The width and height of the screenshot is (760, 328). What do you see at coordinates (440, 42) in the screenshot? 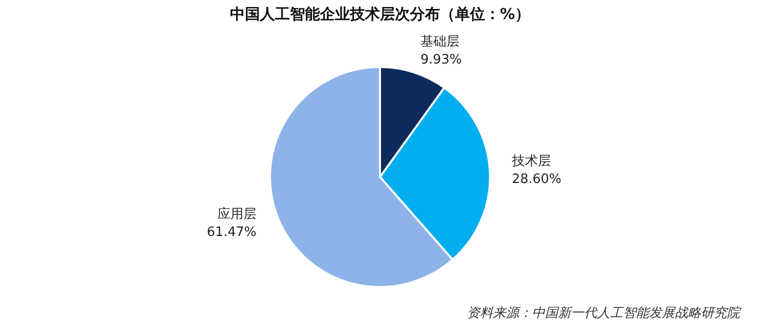
I see `slice-label: 基础层` at bounding box center [440, 42].